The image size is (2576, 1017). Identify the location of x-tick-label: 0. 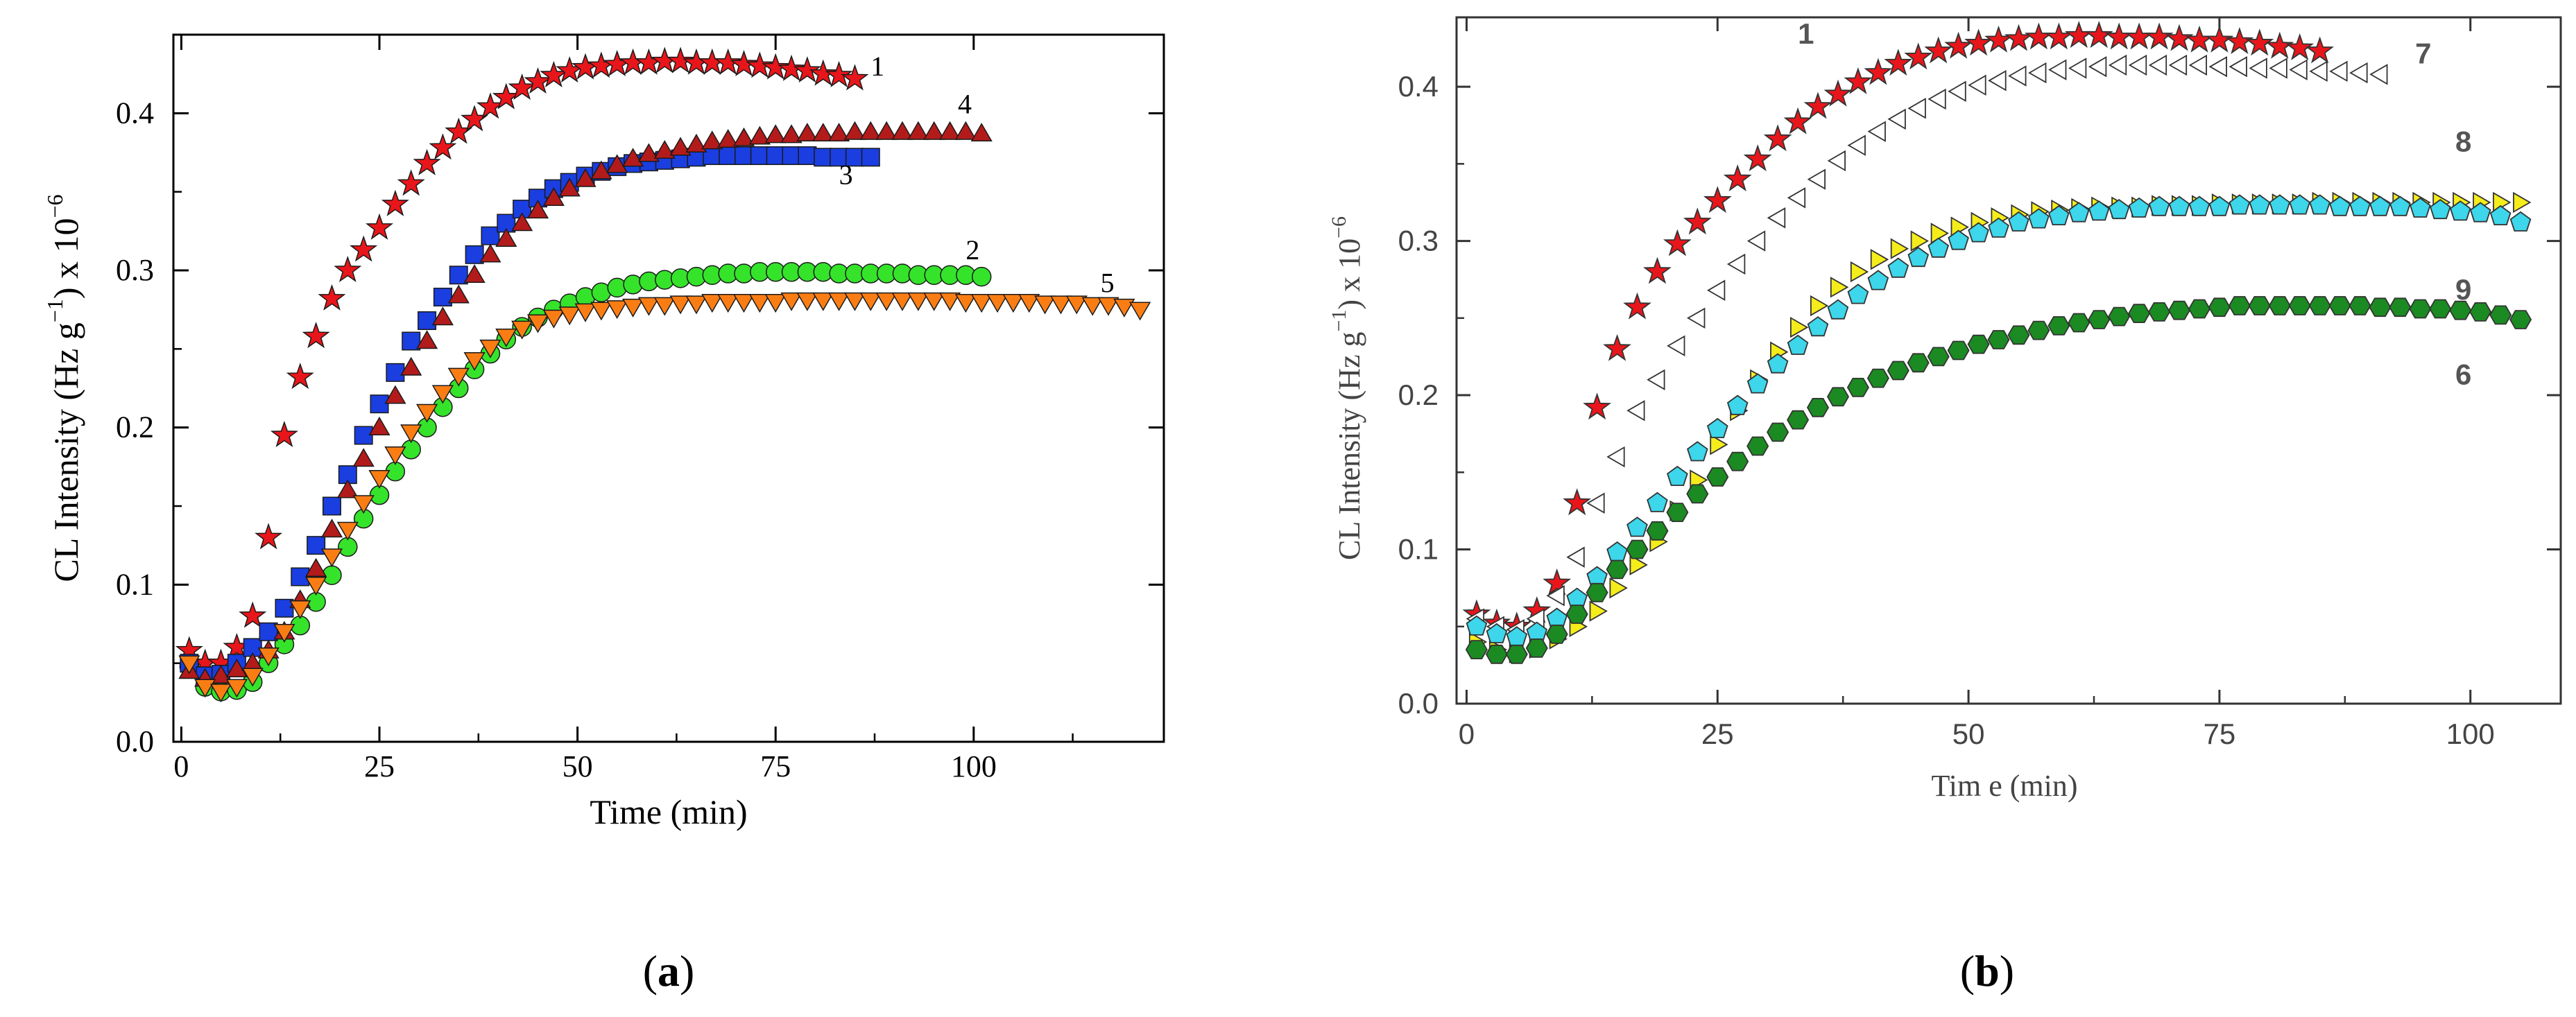
(1467, 734).